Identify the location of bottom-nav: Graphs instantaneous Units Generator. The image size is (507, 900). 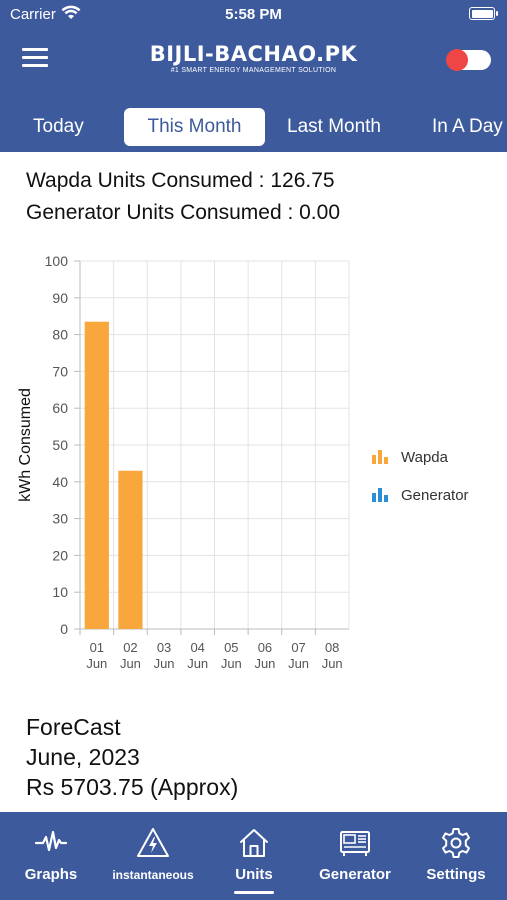
(253, 856).